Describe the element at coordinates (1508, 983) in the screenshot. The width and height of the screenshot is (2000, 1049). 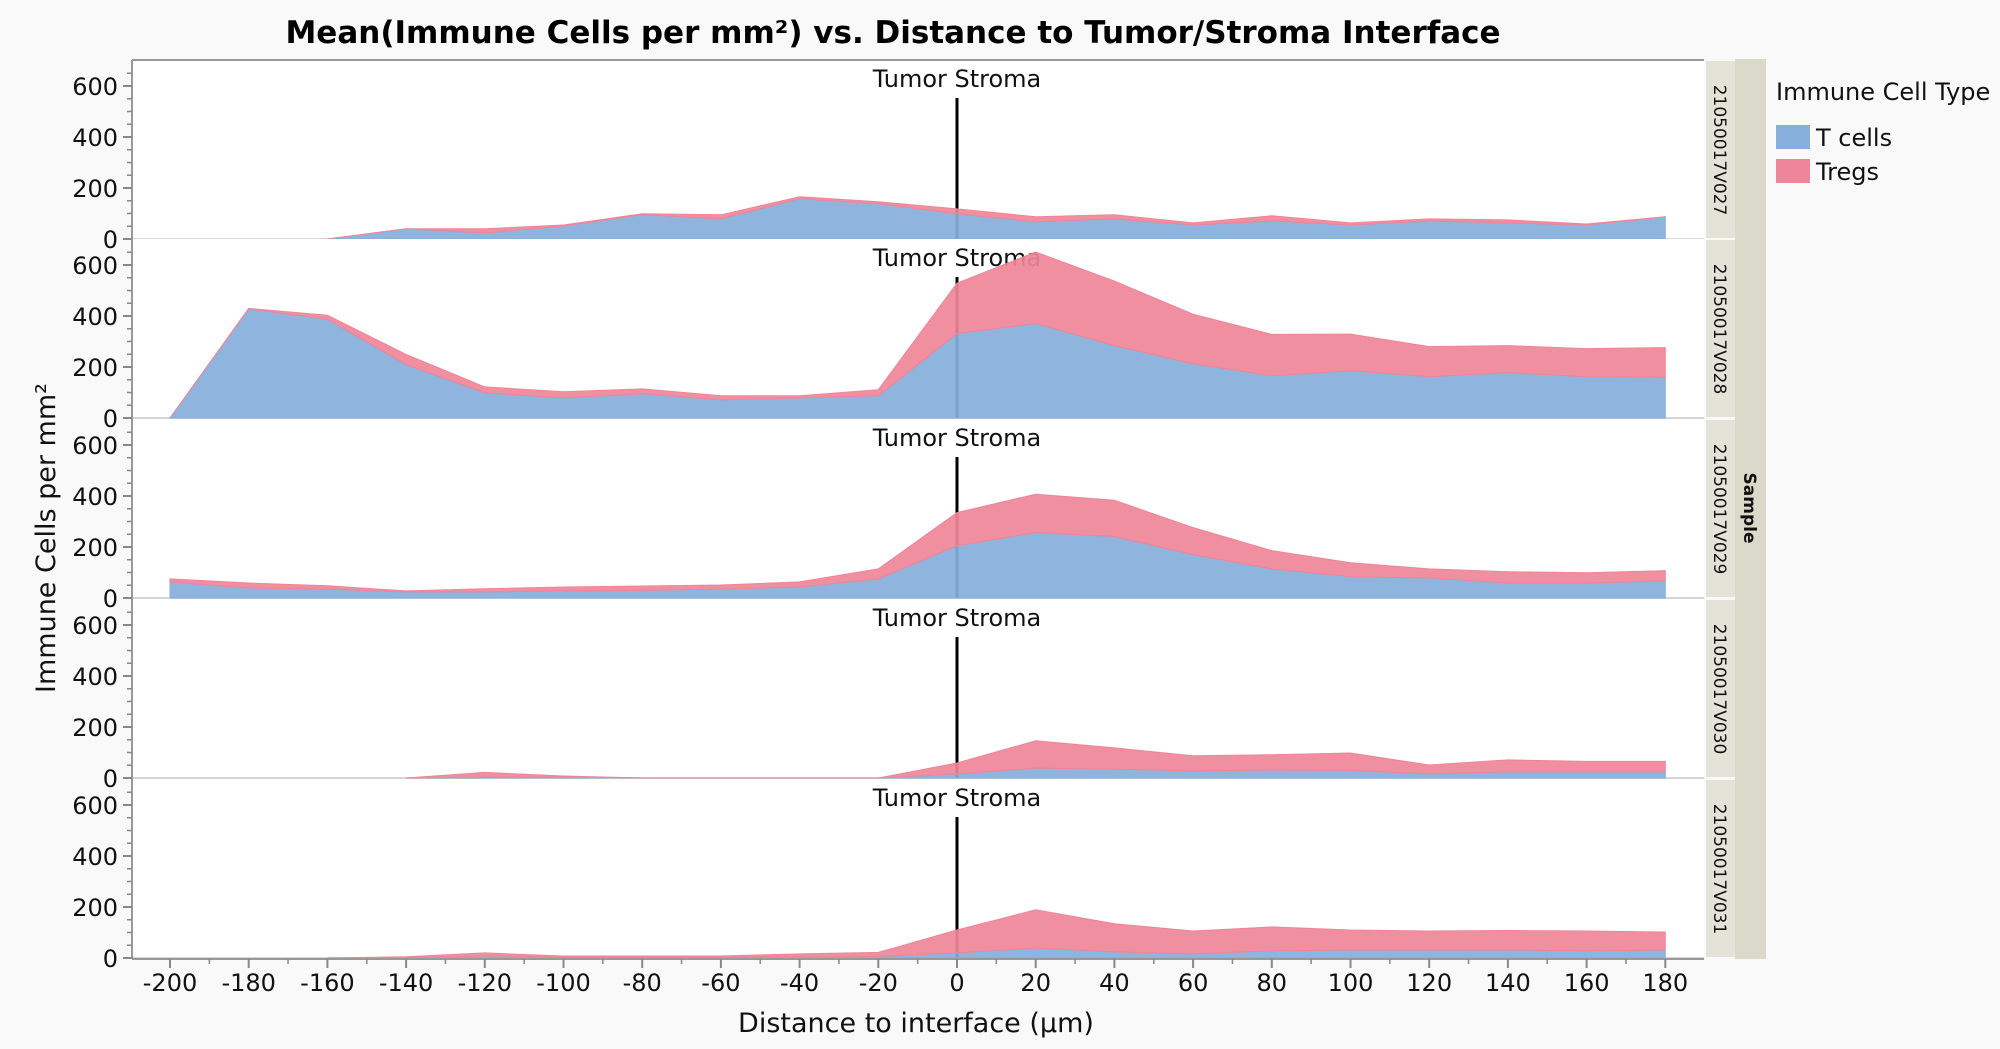
I see `x-tick-label: 140` at that location.